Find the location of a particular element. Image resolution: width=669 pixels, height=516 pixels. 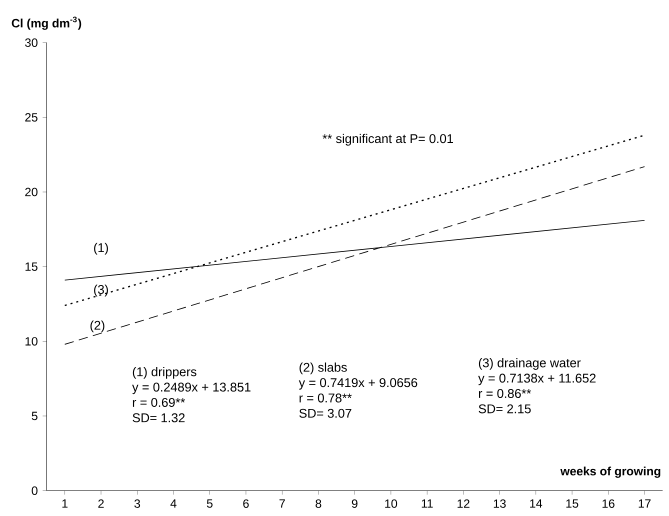

annotation: y = 0.7419x + 9.0656 is located at coordinates (358, 384).